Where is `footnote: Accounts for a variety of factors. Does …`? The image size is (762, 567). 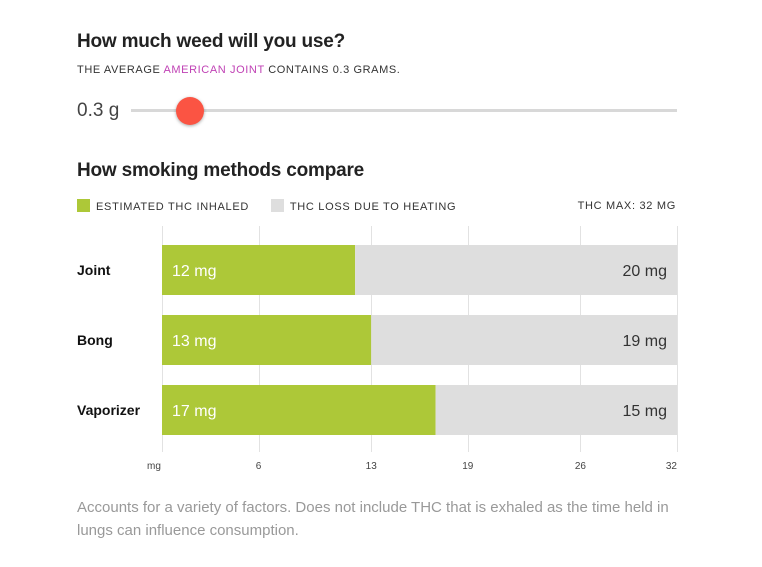
footnote: Accounts for a variety of factors. Does … is located at coordinates (373, 519).